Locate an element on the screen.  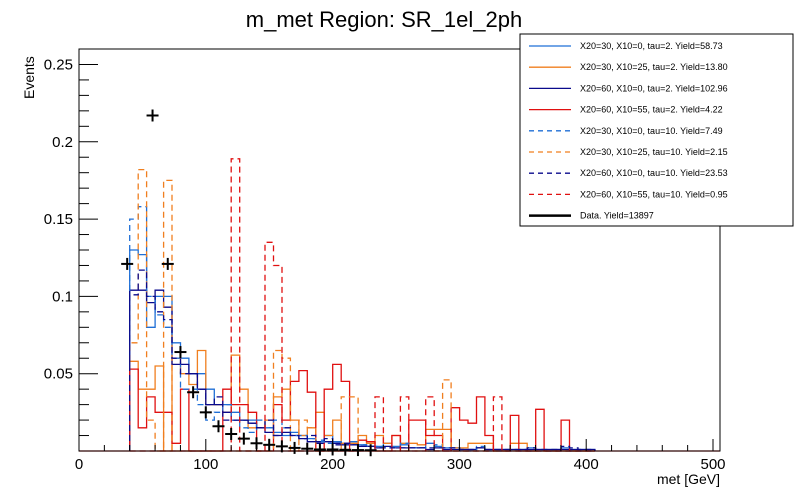
x-axis: 0 100 200 300 400 500 is located at coordinates (400, 456).